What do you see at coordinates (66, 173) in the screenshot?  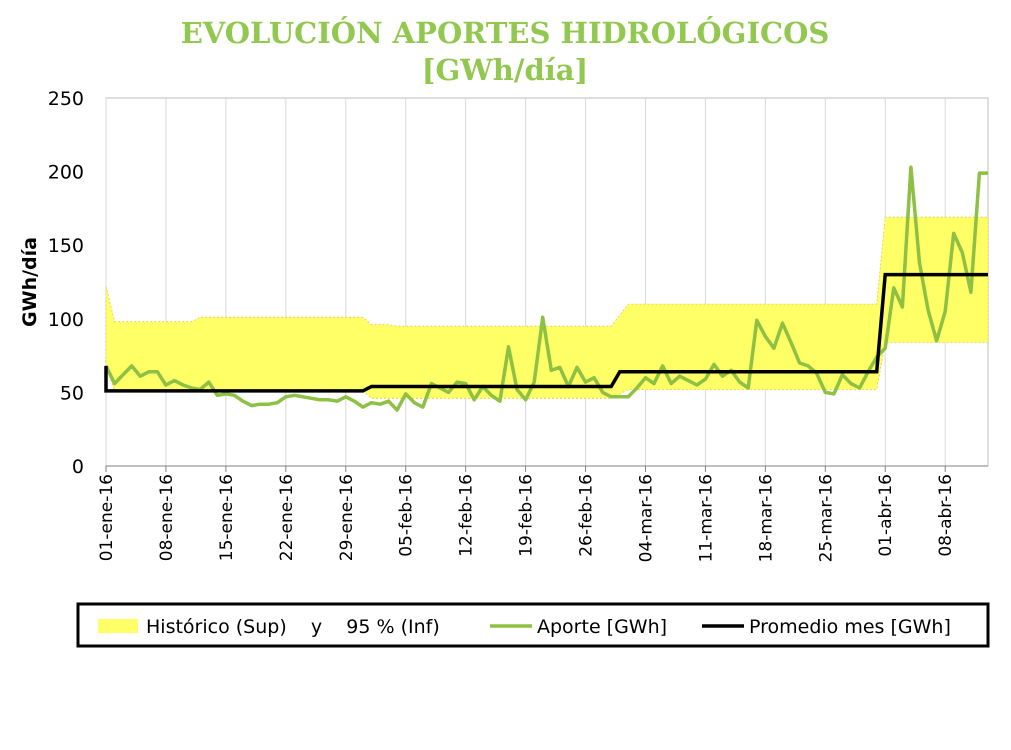 I see `y-tick-label: 200` at bounding box center [66, 173].